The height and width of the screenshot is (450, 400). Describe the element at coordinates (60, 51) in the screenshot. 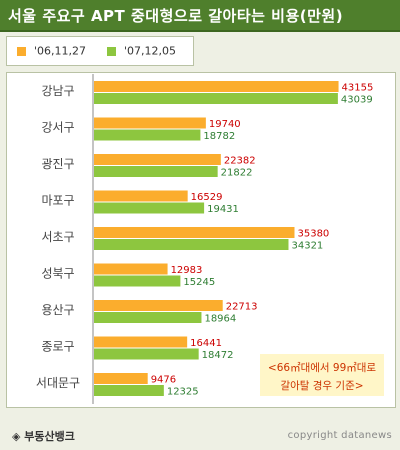

I see `legend-label-2006: '06,11,27` at that location.